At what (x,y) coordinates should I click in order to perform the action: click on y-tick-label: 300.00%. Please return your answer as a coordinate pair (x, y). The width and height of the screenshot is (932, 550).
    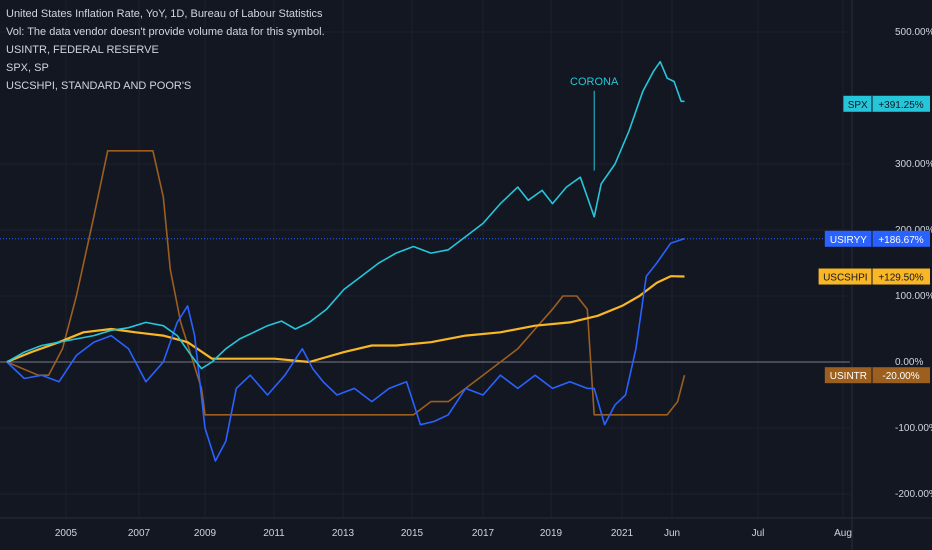
    Looking at the image, I should click on (913, 164).